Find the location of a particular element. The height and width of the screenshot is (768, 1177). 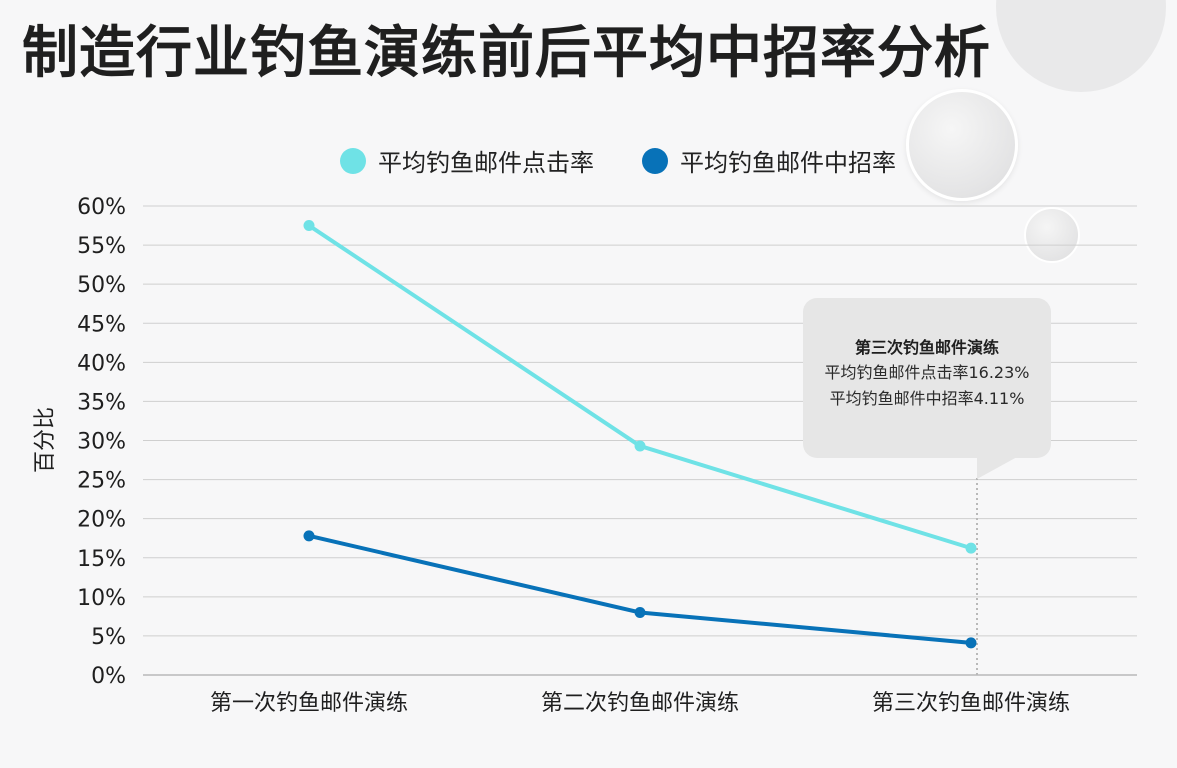

y-tick-label: 55% is located at coordinates (101, 246).